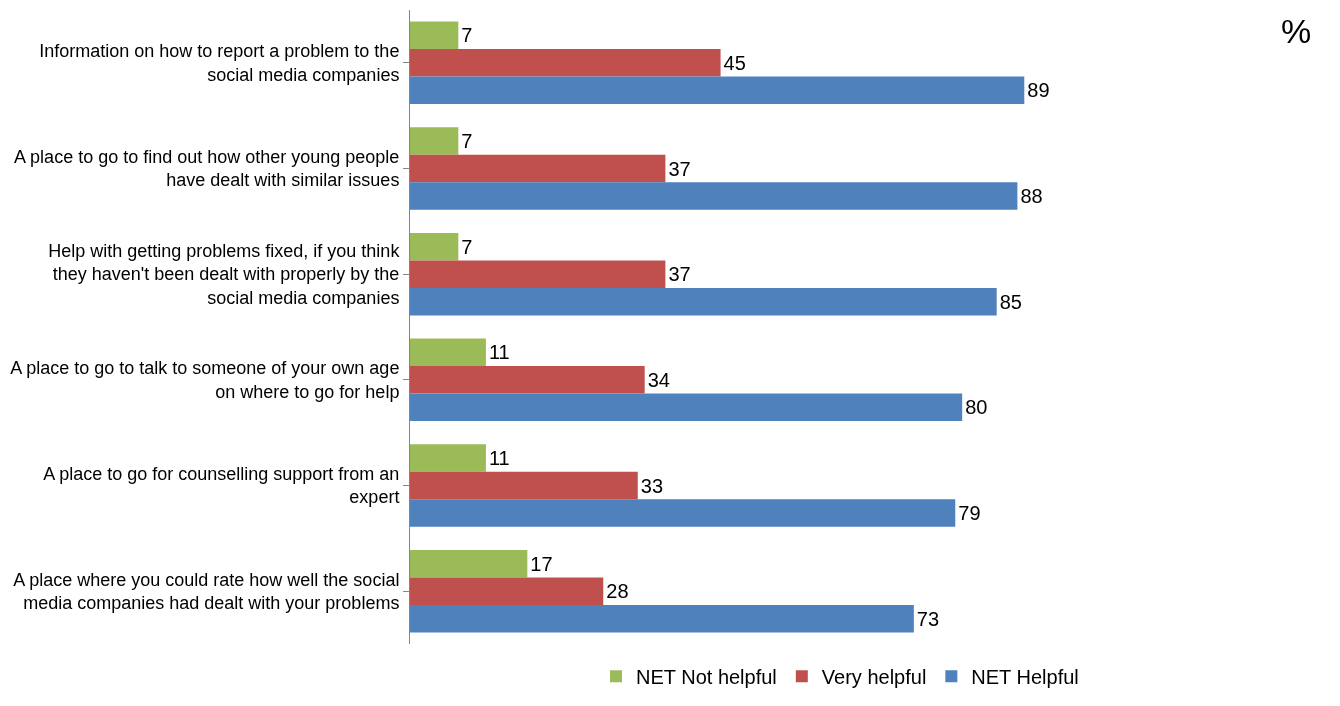  I want to click on y-tick-label: A place to go to find out how other young people have dealt with similar issues, so click(207, 169).